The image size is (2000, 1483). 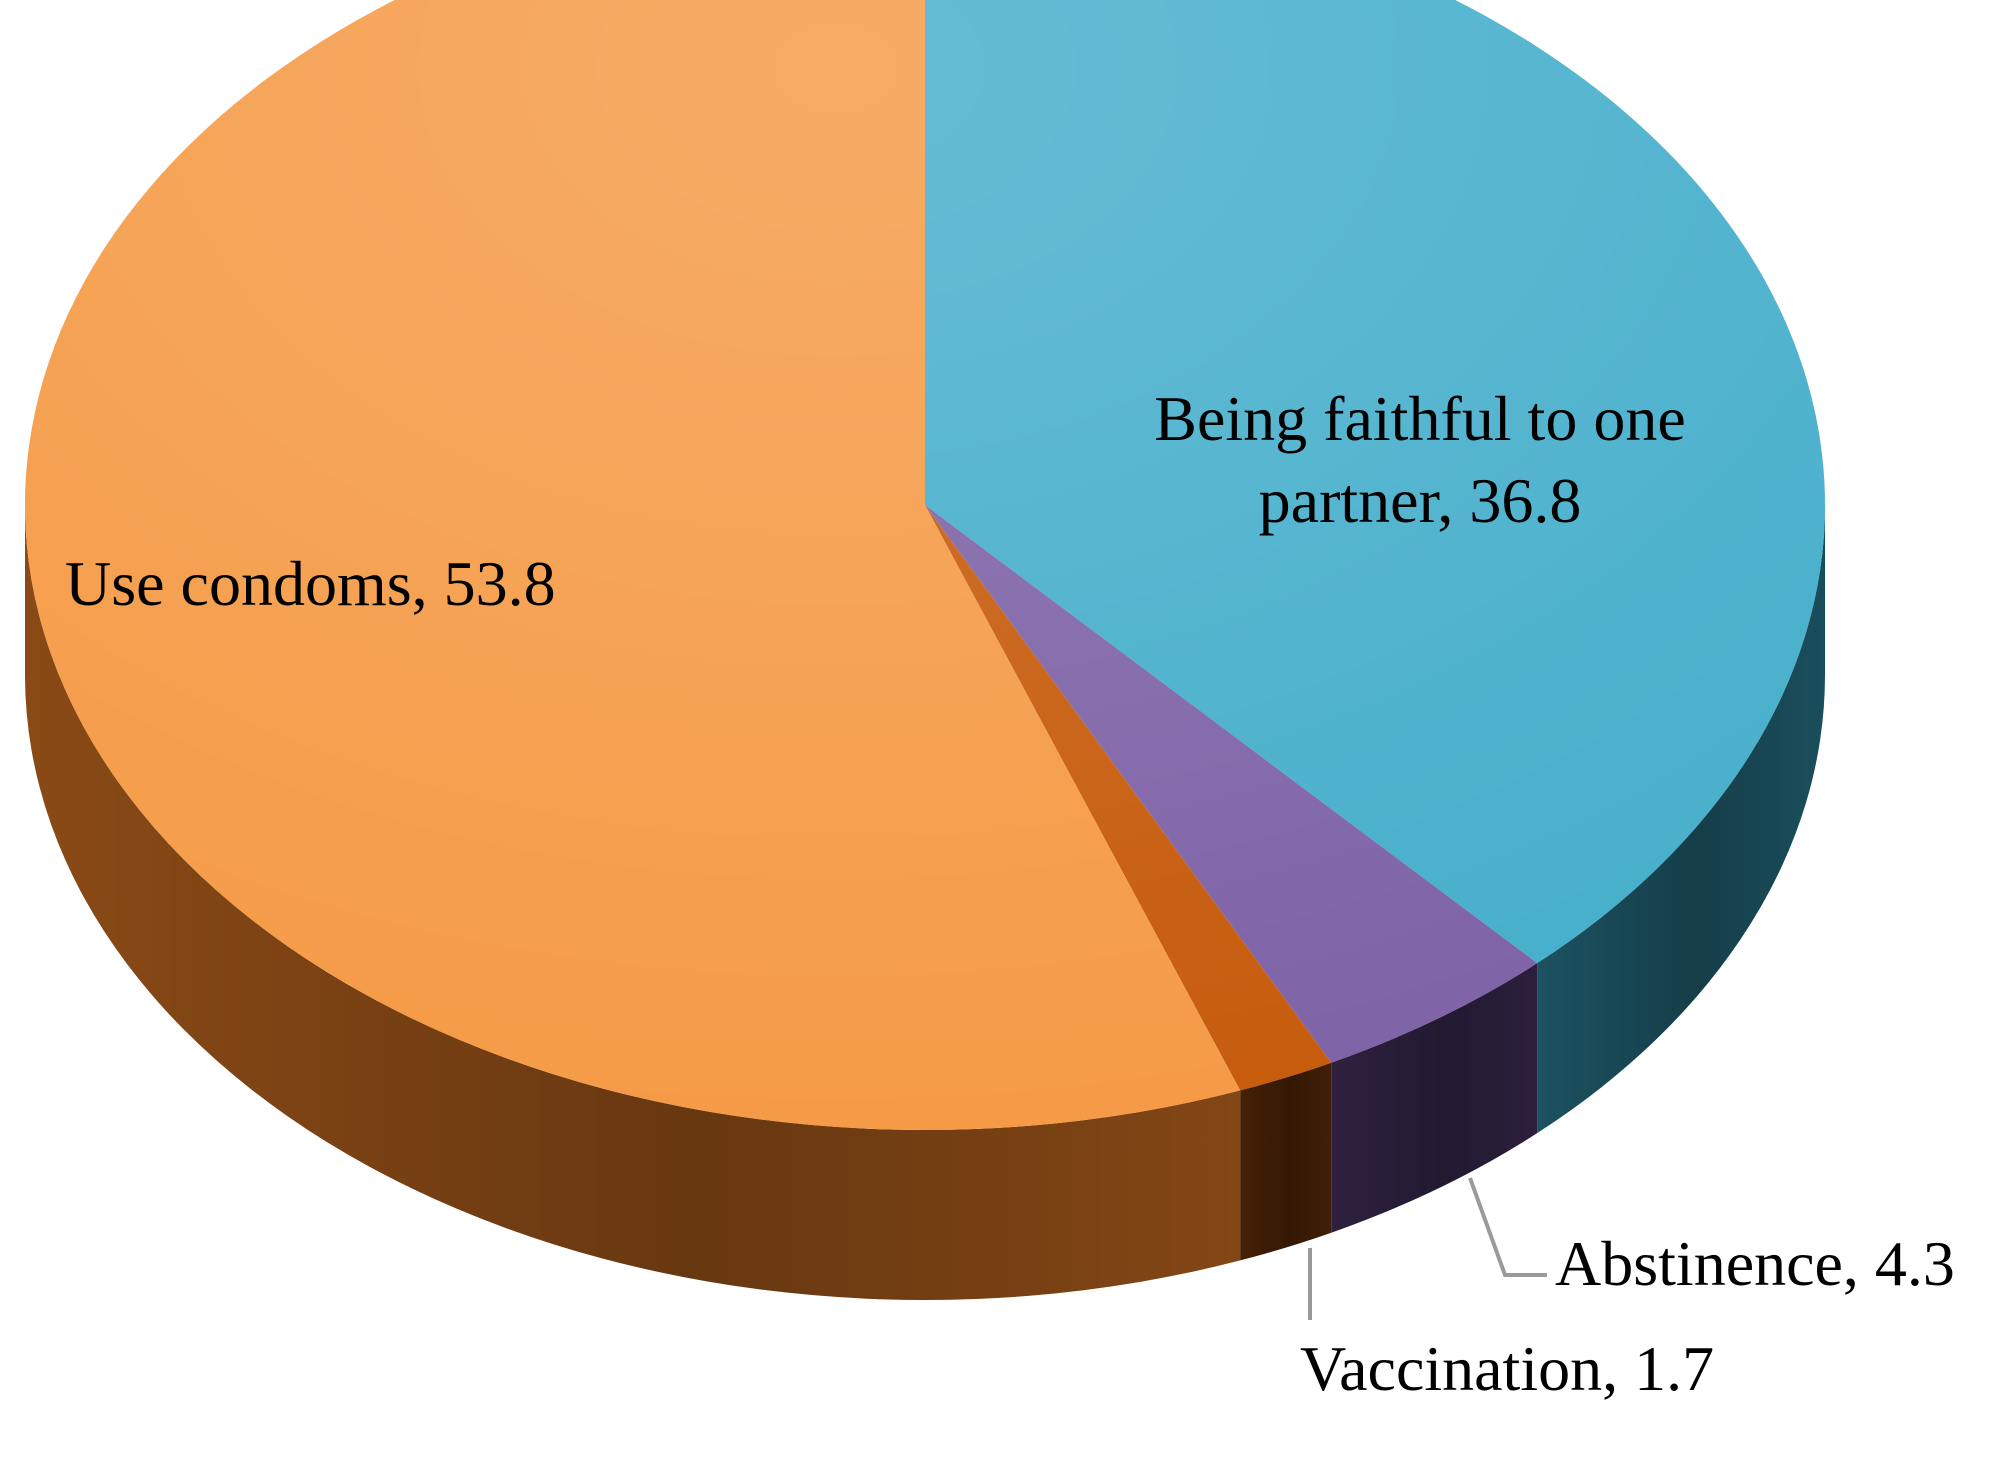 I want to click on side-being-faithful-to-one-partner-shade, so click(x=1681, y=819).